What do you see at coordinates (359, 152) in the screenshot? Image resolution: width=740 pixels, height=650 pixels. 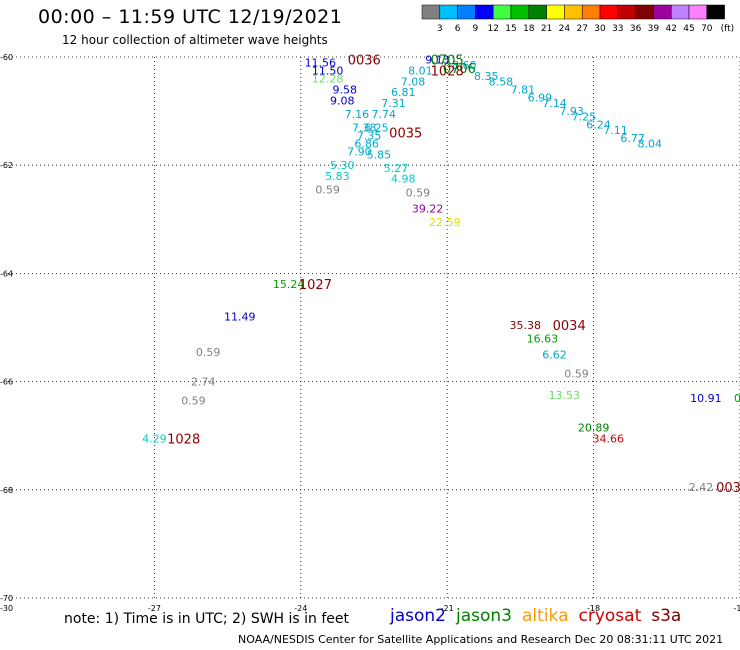 I see `wave-height-label: 7.90` at bounding box center [359, 152].